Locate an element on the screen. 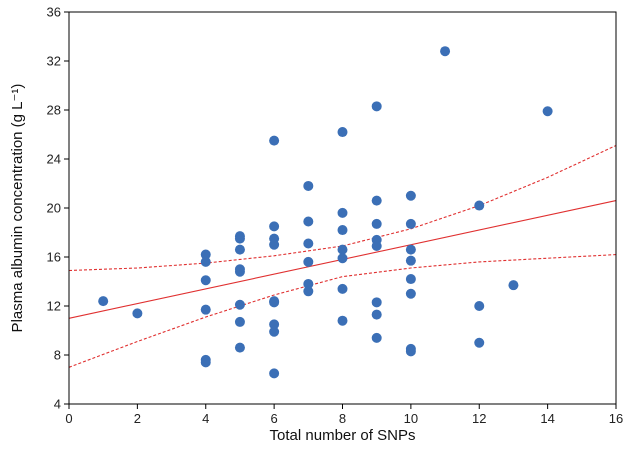  x-tick-label: 6 is located at coordinates (274, 418).